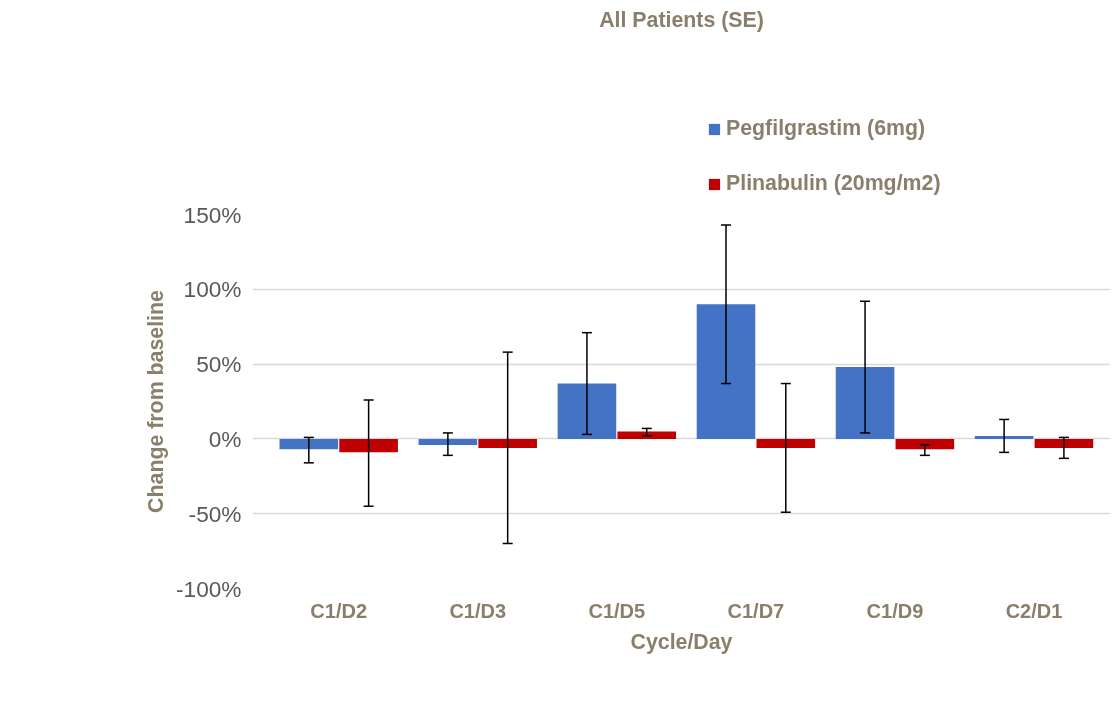  I want to click on y-tick-label: 150%, so click(212, 214).